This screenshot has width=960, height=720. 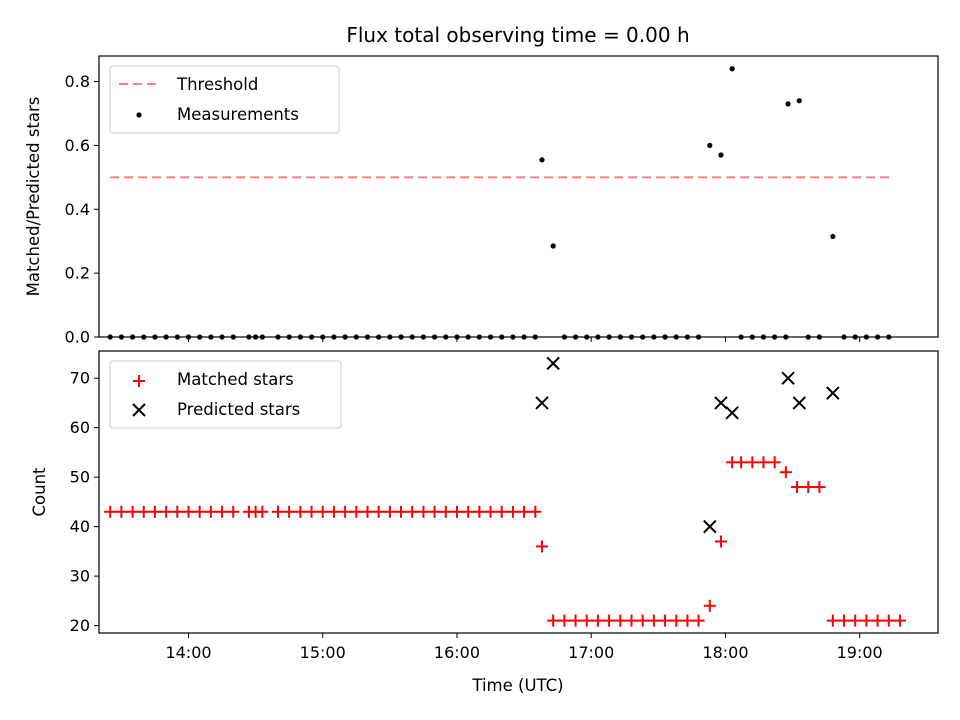 I want to click on bottom-x-axis-label: Time (UTC), so click(x=517, y=685).